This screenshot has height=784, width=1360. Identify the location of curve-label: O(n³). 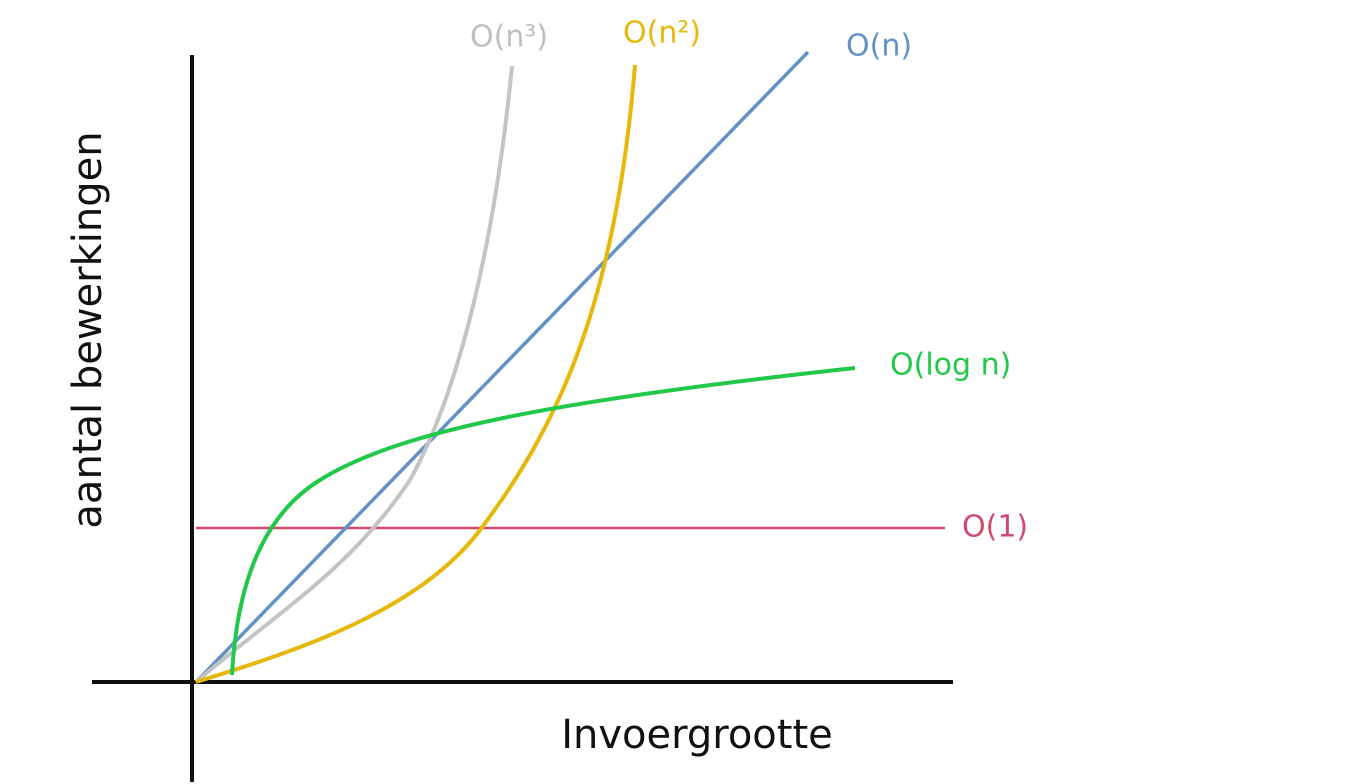
(509, 37).